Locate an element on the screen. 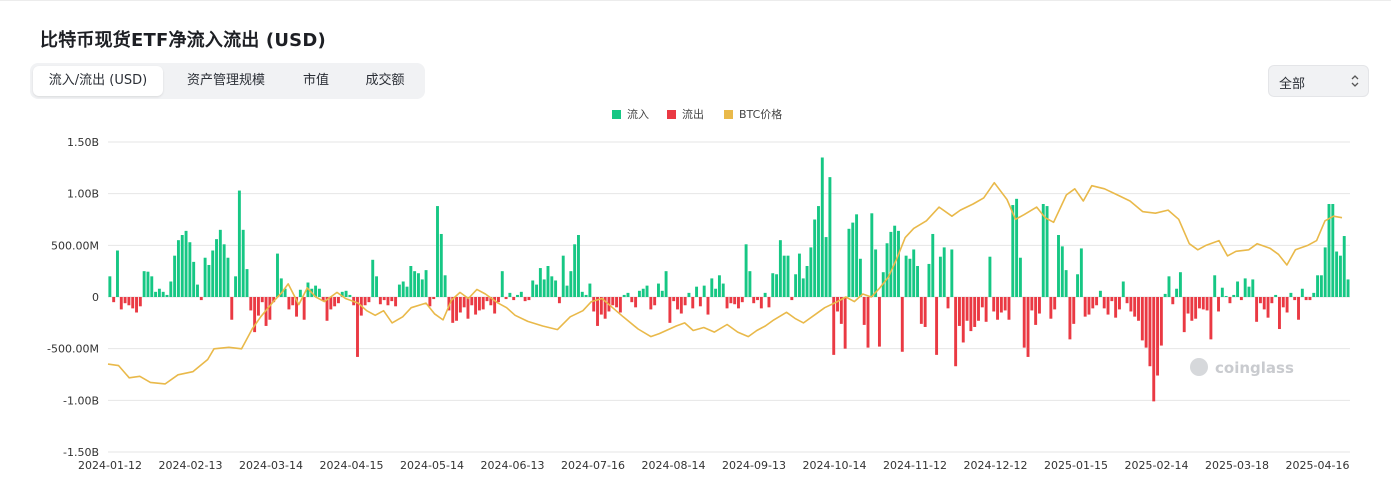  time-range-select: 全部 is located at coordinates (1318, 81).